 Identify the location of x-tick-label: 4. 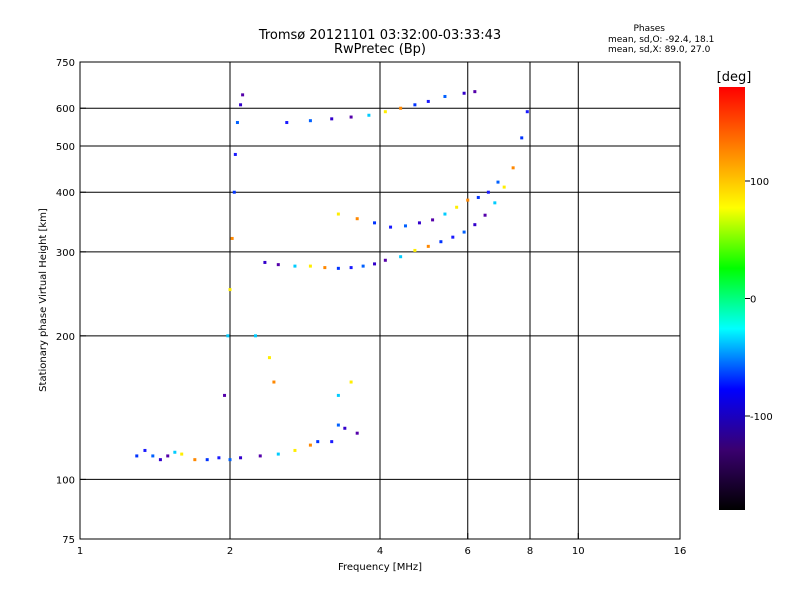
(380, 551).